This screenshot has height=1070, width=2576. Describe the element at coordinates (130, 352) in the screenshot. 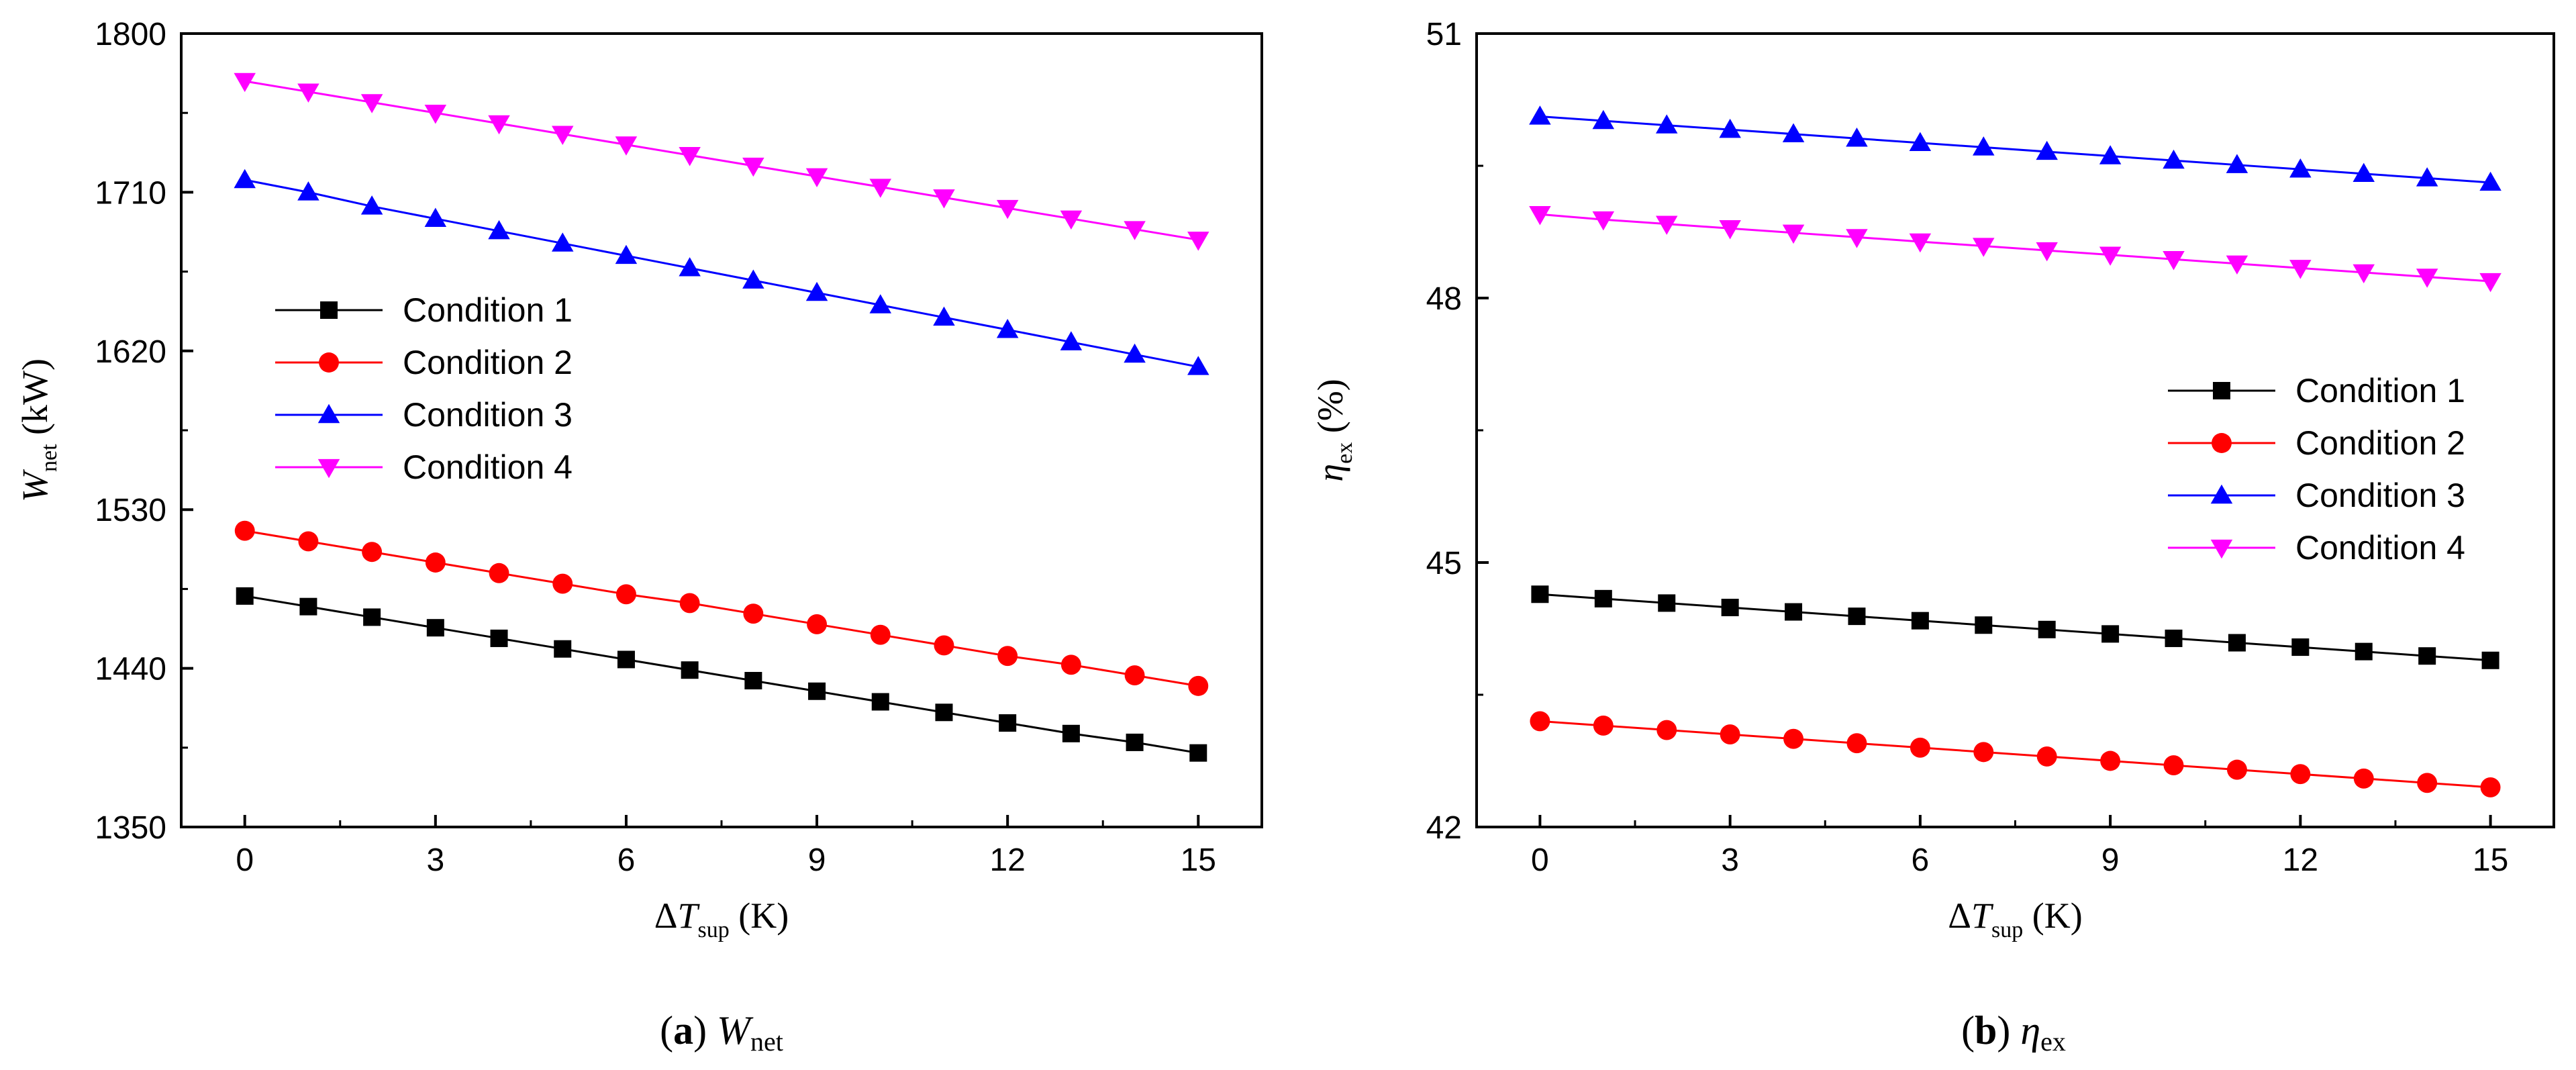

I see `y-tick-label: 1620` at that location.